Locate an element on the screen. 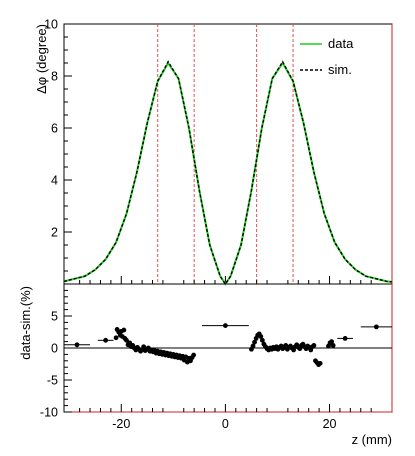  top-ytick-label-8: 8 is located at coordinates (54, 77).